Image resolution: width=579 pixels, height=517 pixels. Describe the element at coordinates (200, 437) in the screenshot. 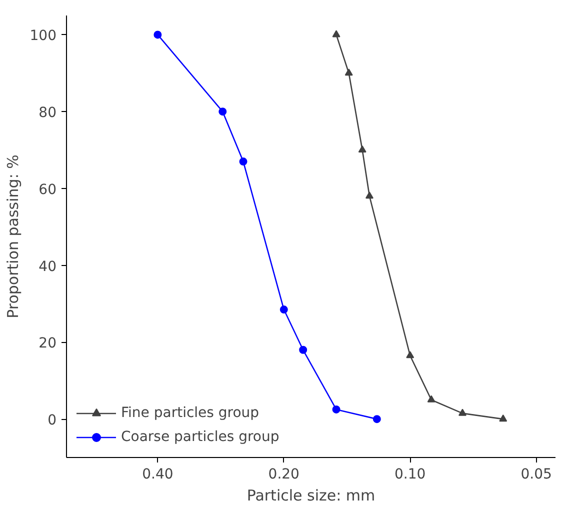

I see `legend-label: Coarse particles group` at that location.